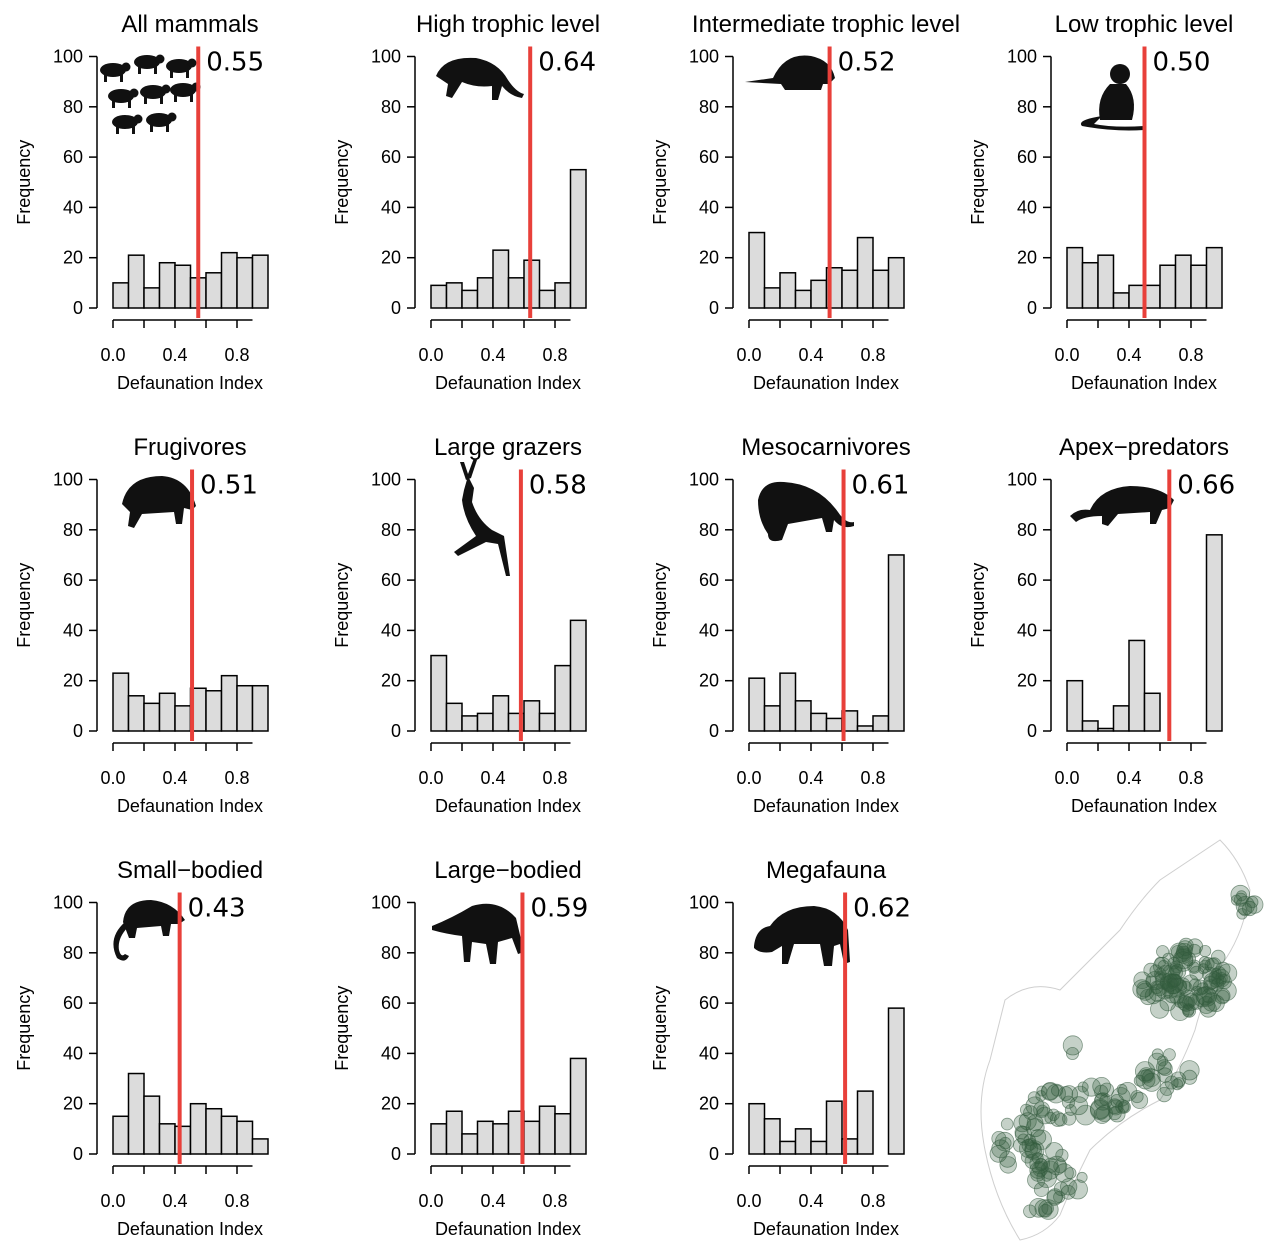 The width and height of the screenshot is (1270, 1258). I want to click on jaguar-icon, so click(1122, 506).